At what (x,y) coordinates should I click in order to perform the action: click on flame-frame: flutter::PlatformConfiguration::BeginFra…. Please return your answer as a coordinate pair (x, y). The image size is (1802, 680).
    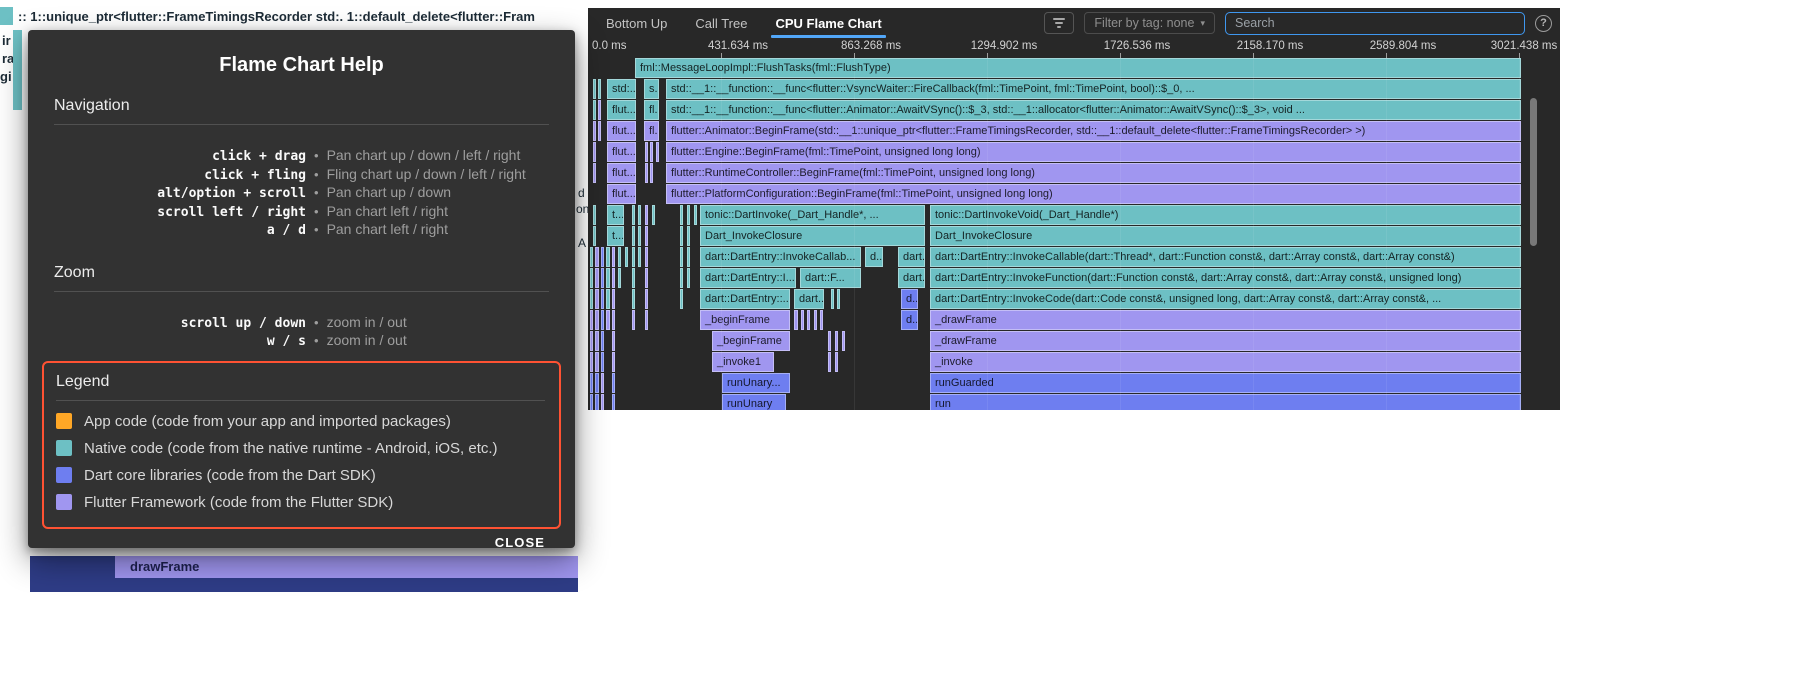
    Looking at the image, I should click on (1093, 194).